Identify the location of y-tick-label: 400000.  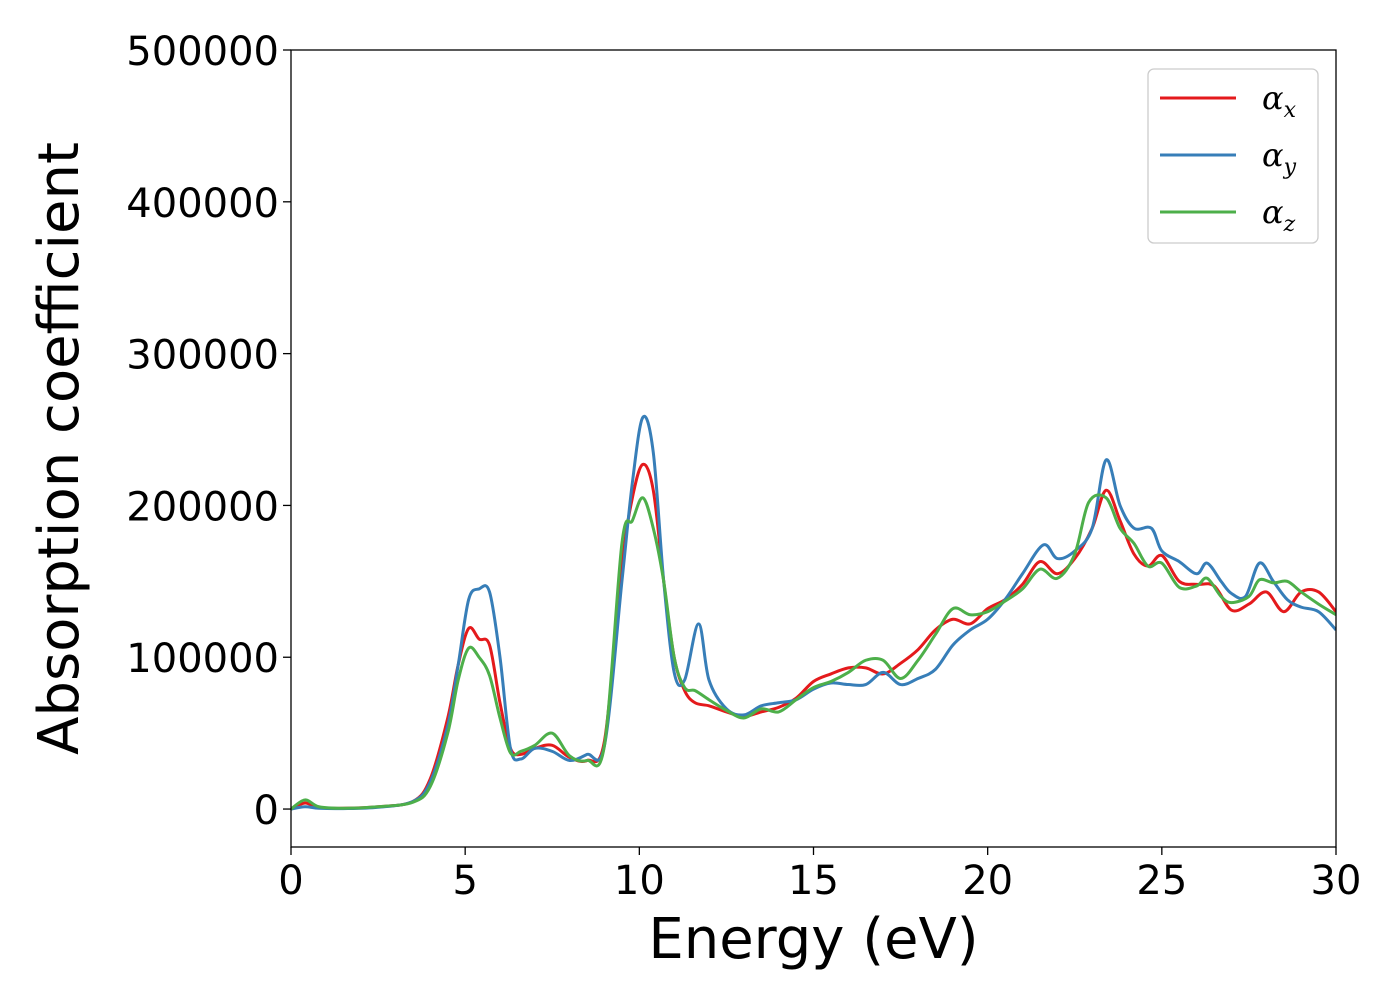
(202, 204).